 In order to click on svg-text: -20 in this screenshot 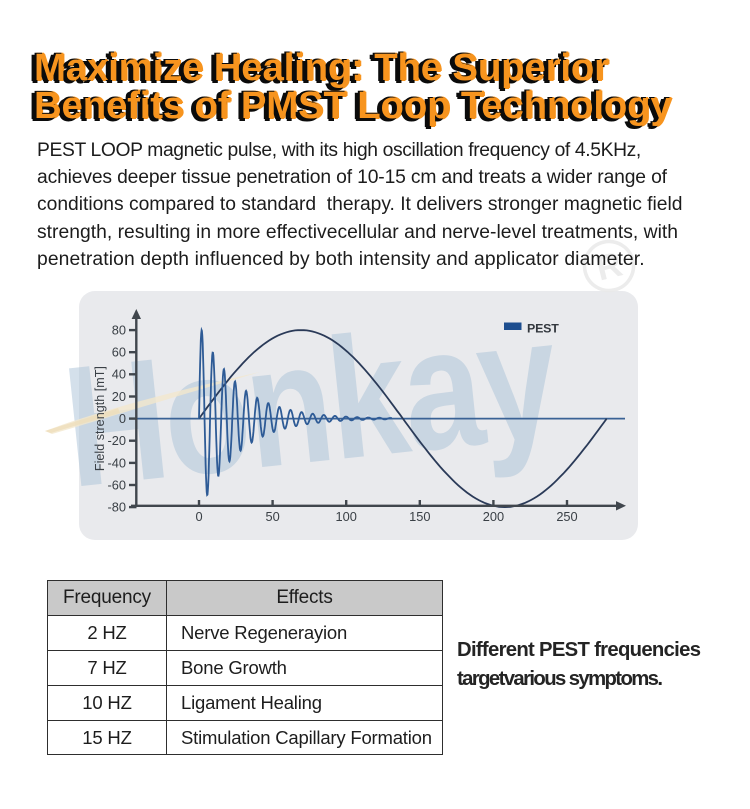, I will do `click(117, 440)`.